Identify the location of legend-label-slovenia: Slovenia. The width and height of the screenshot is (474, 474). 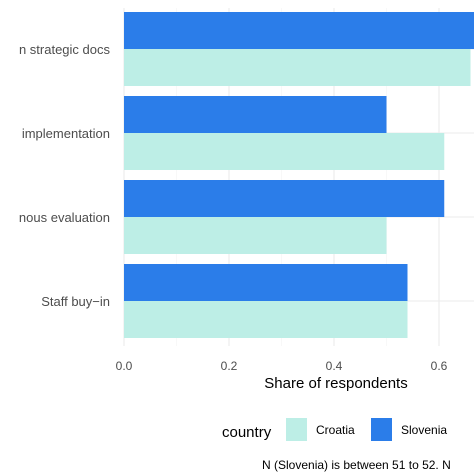
(424, 430).